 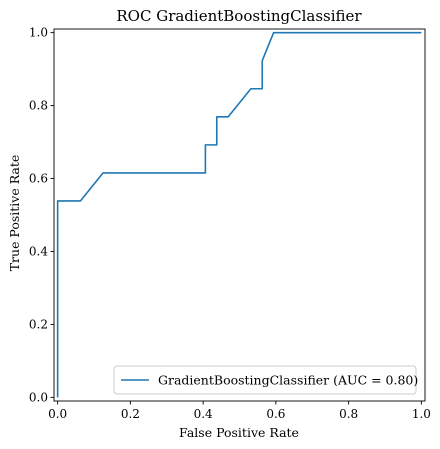 What do you see at coordinates (275, 414) in the screenshot?
I see `x-tick-label: 0.6` at bounding box center [275, 414].